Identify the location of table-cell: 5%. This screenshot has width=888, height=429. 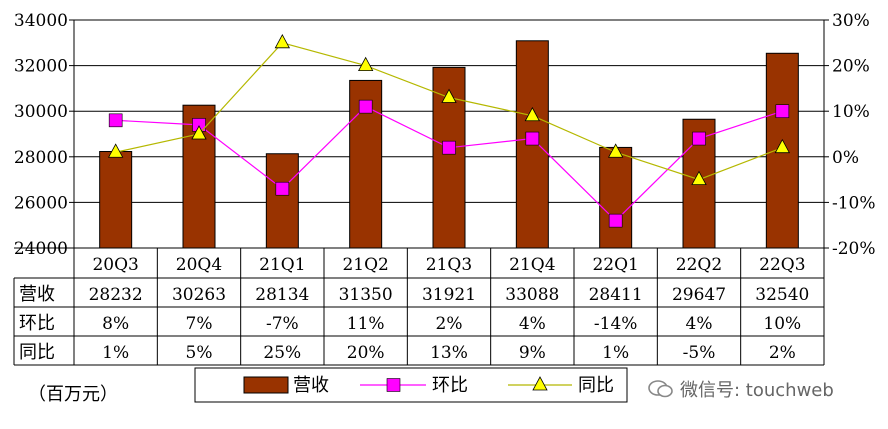
(199, 353).